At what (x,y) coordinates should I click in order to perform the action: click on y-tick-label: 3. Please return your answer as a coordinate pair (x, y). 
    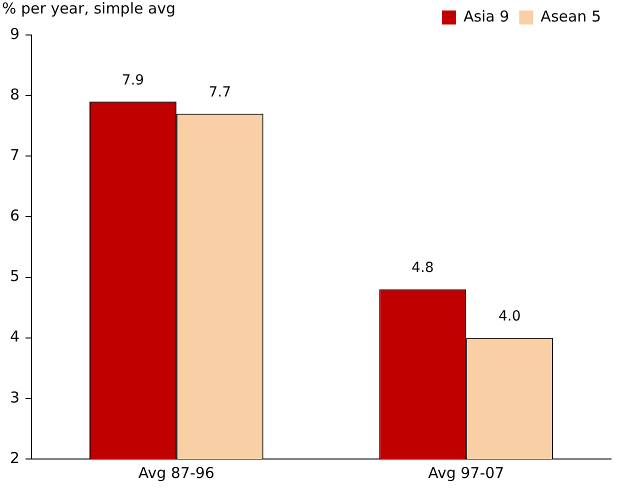
    Looking at the image, I should click on (15, 397).